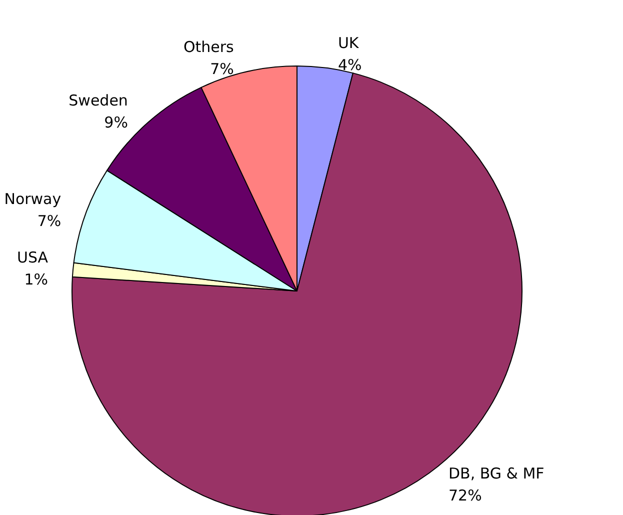 The height and width of the screenshot is (515, 623). What do you see at coordinates (496, 473) in the screenshot?
I see `slice-label: DB, BG & MF` at bounding box center [496, 473].